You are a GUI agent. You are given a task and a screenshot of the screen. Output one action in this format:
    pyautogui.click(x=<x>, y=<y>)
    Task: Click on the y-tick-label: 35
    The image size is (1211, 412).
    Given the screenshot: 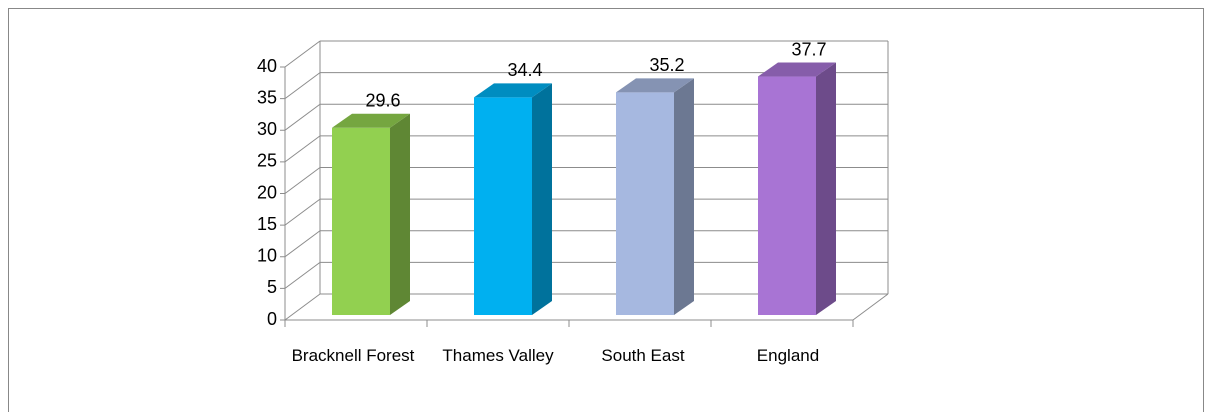 What is the action you would take?
    pyautogui.click(x=267, y=97)
    